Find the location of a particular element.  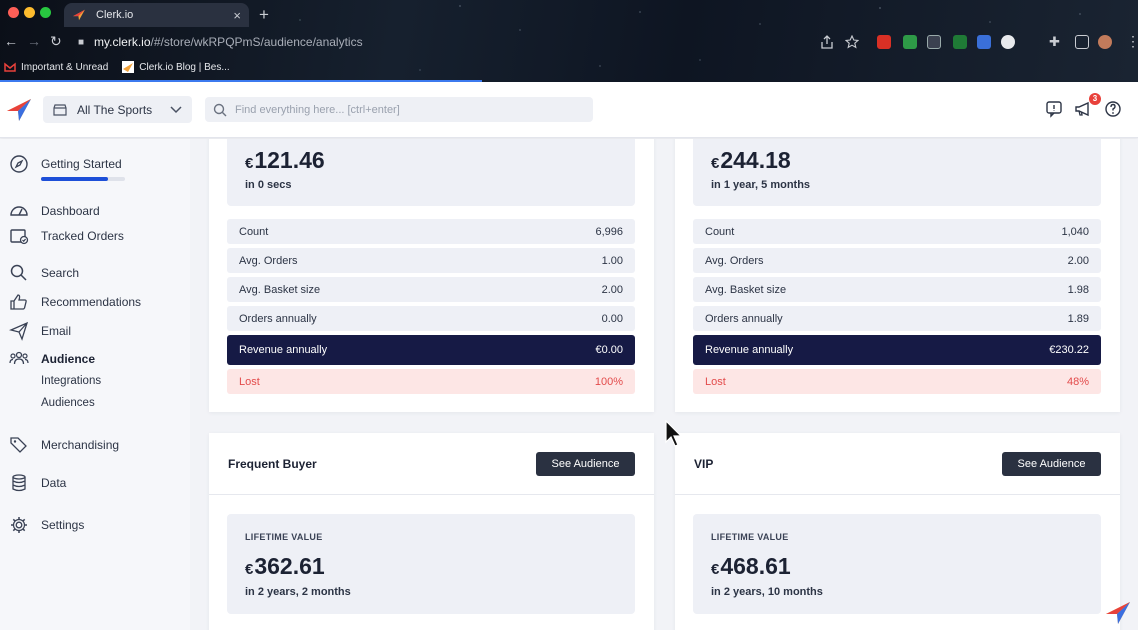

lifetime-duration: in 2 years, 2 months is located at coordinates (298, 592).